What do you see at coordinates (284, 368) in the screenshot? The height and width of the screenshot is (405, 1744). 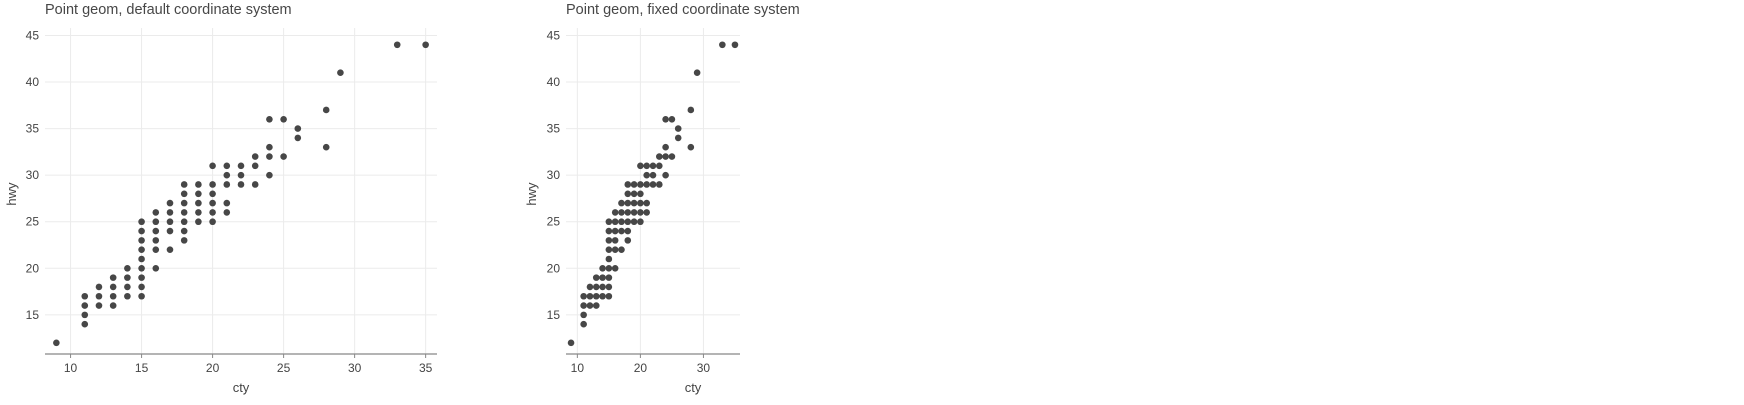 I see `x-tick-label: 25` at bounding box center [284, 368].